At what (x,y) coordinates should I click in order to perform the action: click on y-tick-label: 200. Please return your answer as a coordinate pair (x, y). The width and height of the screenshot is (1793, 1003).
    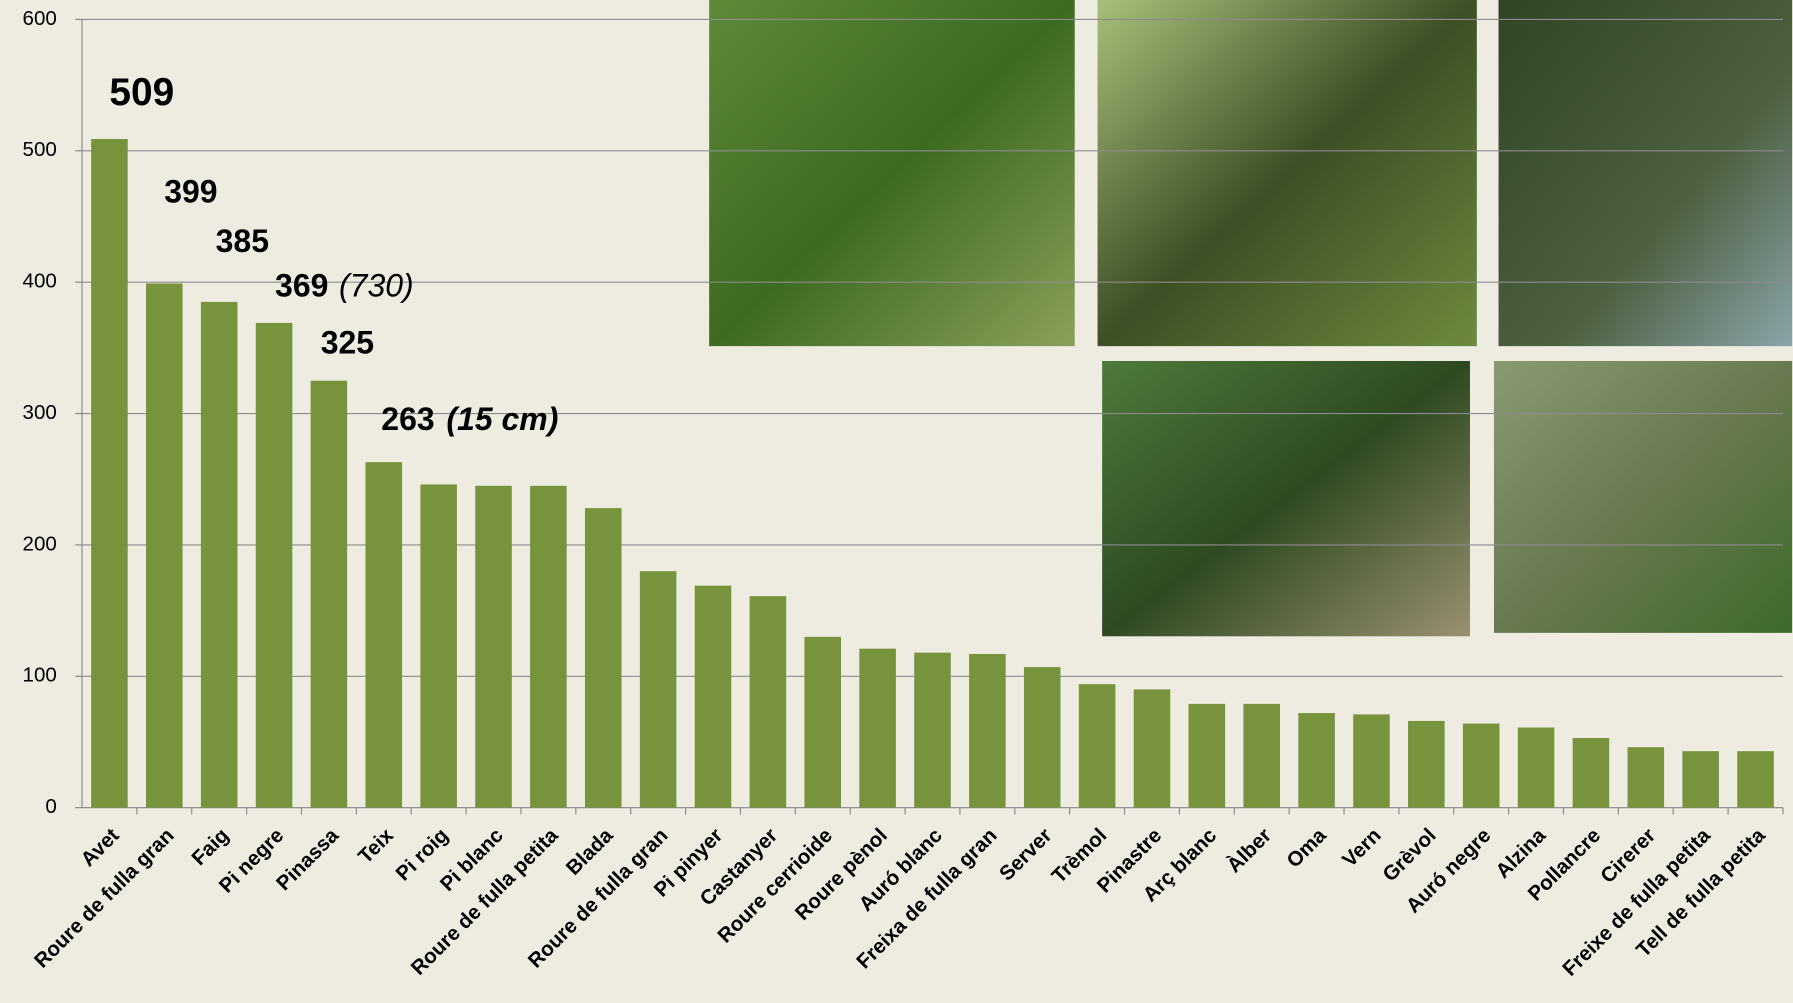
    Looking at the image, I should click on (40, 543).